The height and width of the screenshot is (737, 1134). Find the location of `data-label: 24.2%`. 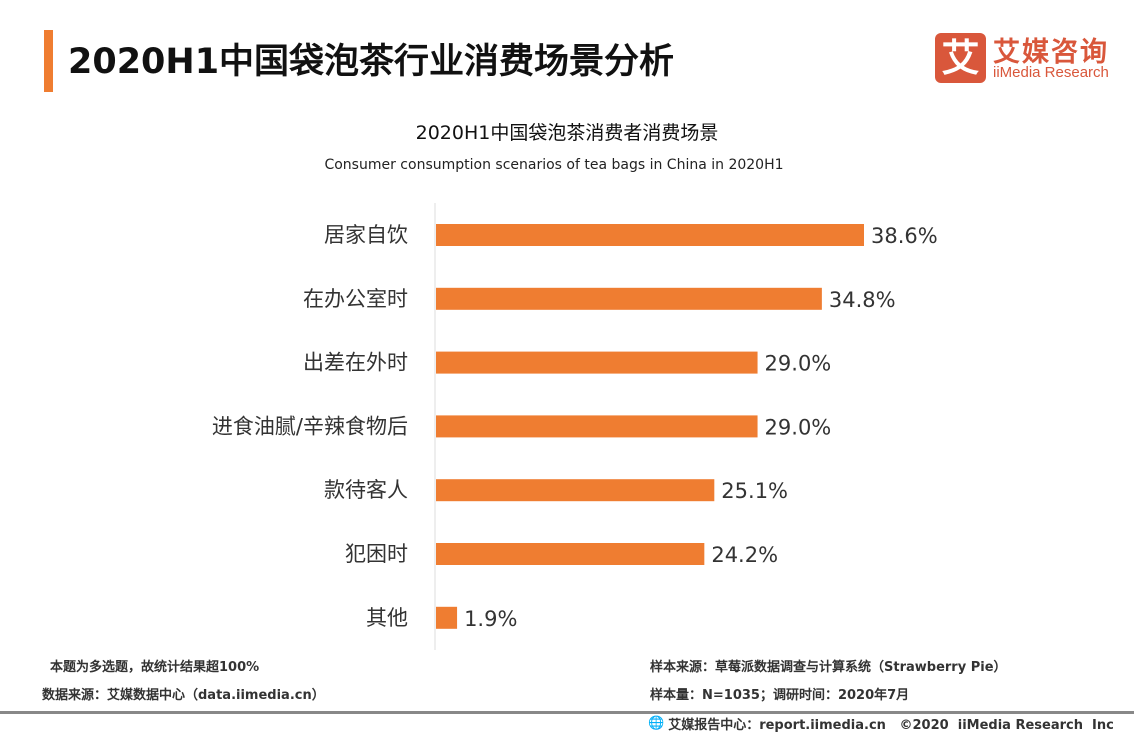

data-label: 24.2% is located at coordinates (744, 555).